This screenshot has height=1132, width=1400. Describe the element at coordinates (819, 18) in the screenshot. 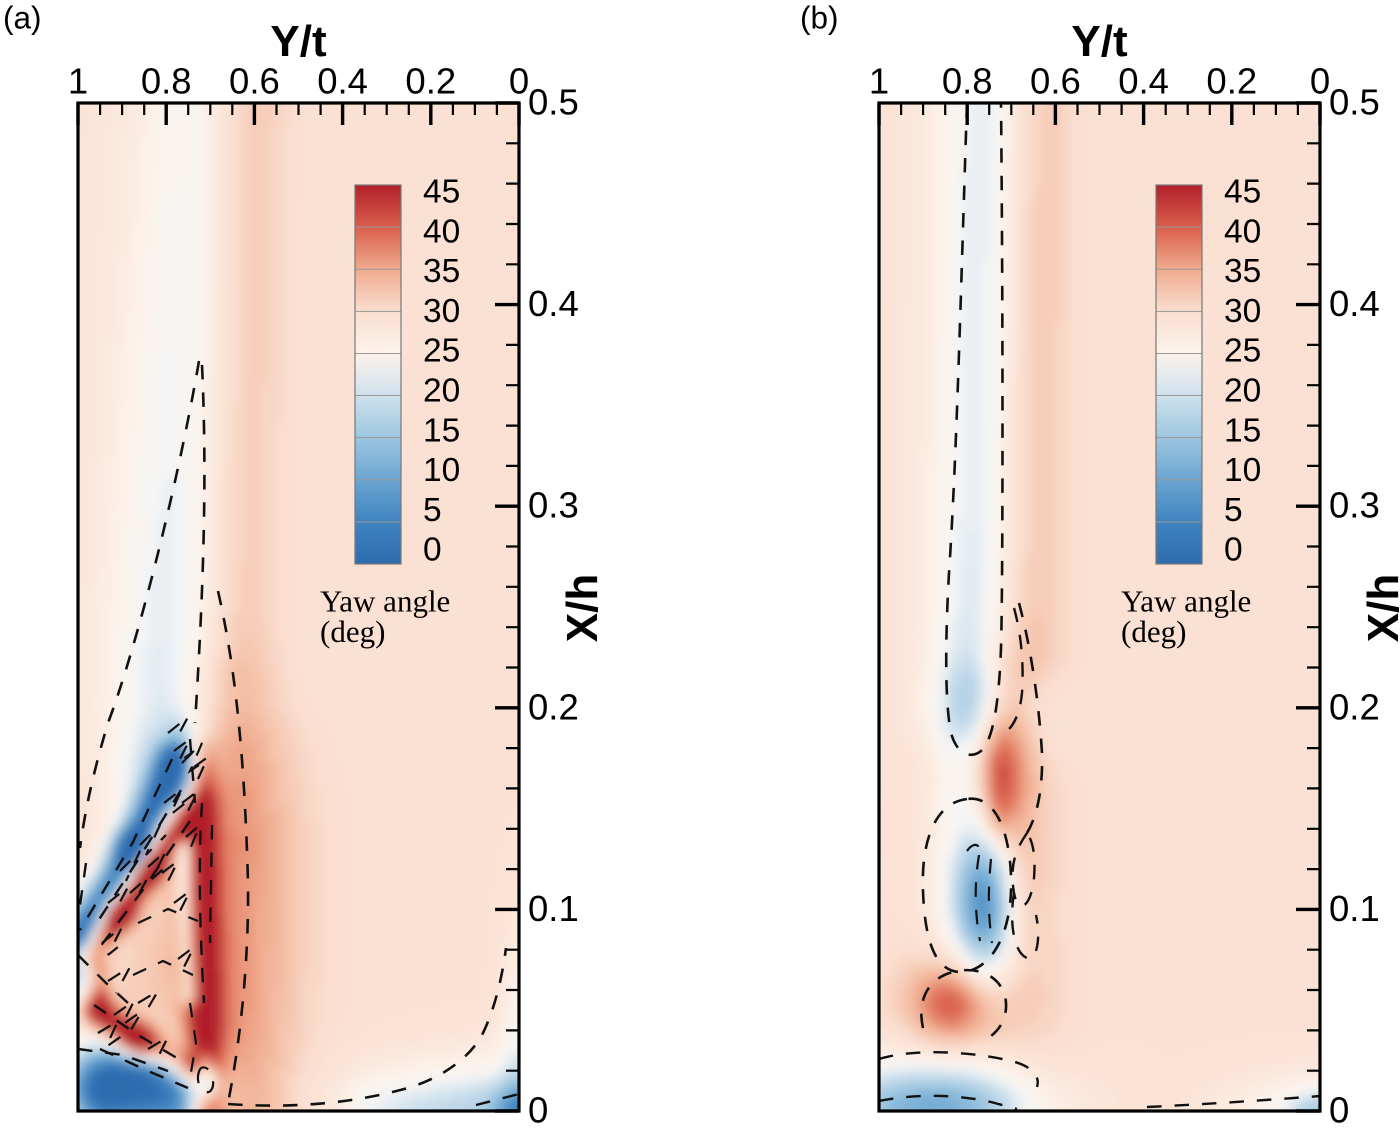

I see `svg-text: (b)` at that location.